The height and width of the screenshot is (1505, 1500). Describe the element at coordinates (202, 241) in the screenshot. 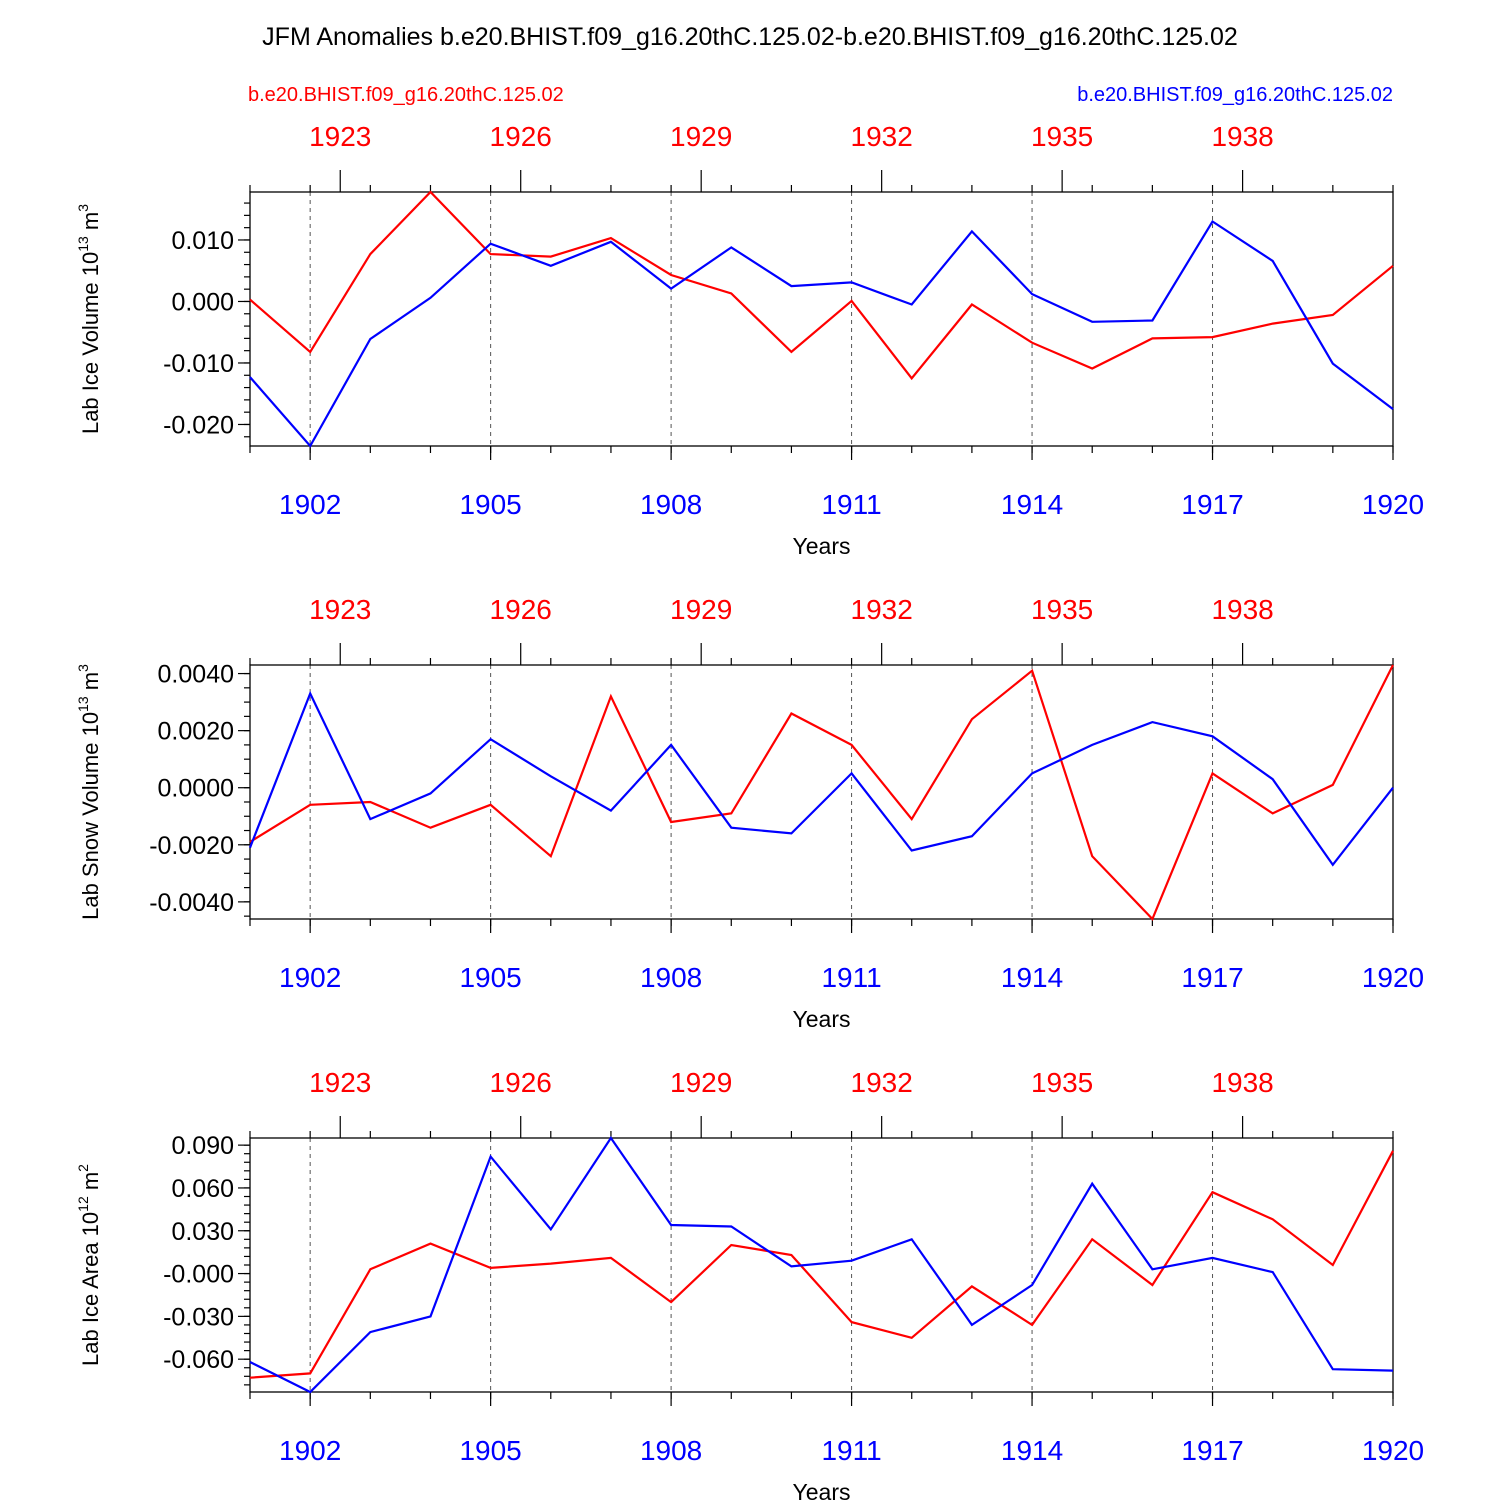

I see `y-tick-label: 0.010` at that location.